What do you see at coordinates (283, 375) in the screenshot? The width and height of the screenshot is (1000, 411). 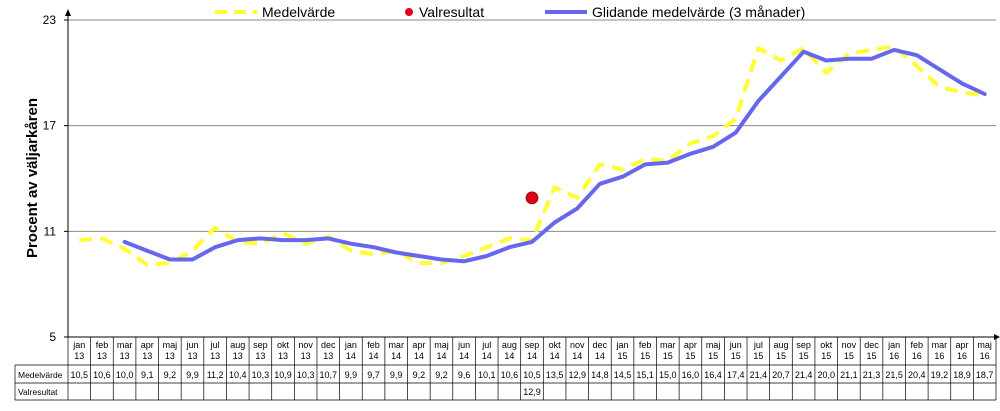 I see `table-cell-value: 10,9` at bounding box center [283, 375].